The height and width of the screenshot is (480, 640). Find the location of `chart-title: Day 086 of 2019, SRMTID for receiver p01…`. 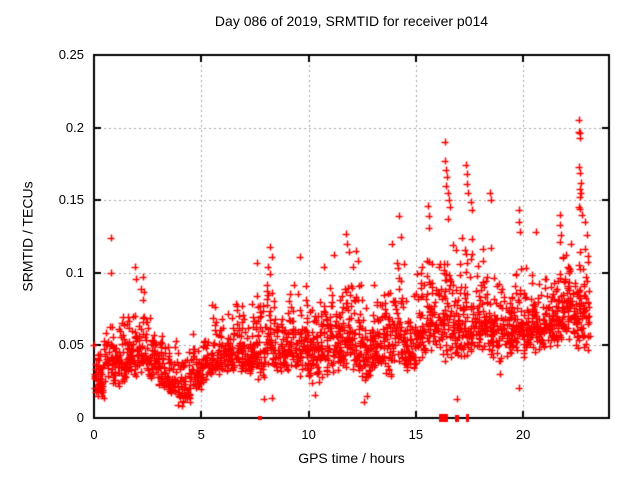

chart-title: Day 086 of 2019, SRMTID for receiver p01… is located at coordinates (351, 21).